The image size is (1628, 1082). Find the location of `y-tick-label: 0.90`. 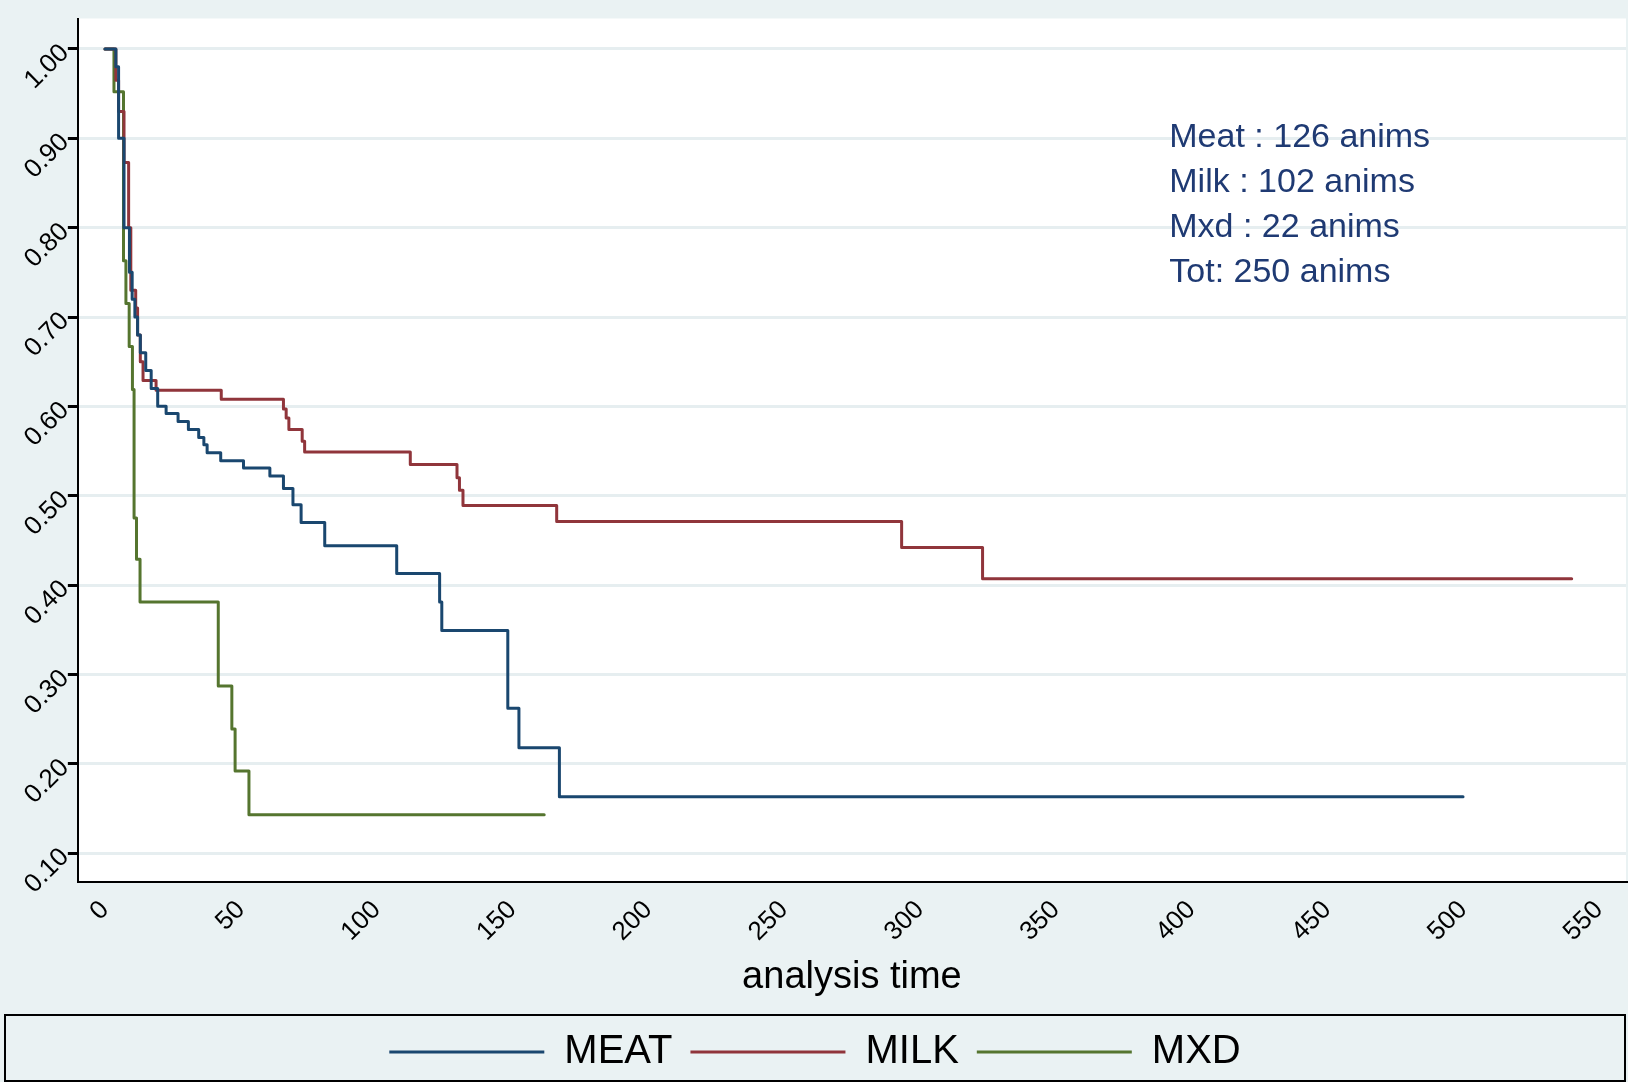

y-tick-label: 0.90 is located at coordinates (46, 155).